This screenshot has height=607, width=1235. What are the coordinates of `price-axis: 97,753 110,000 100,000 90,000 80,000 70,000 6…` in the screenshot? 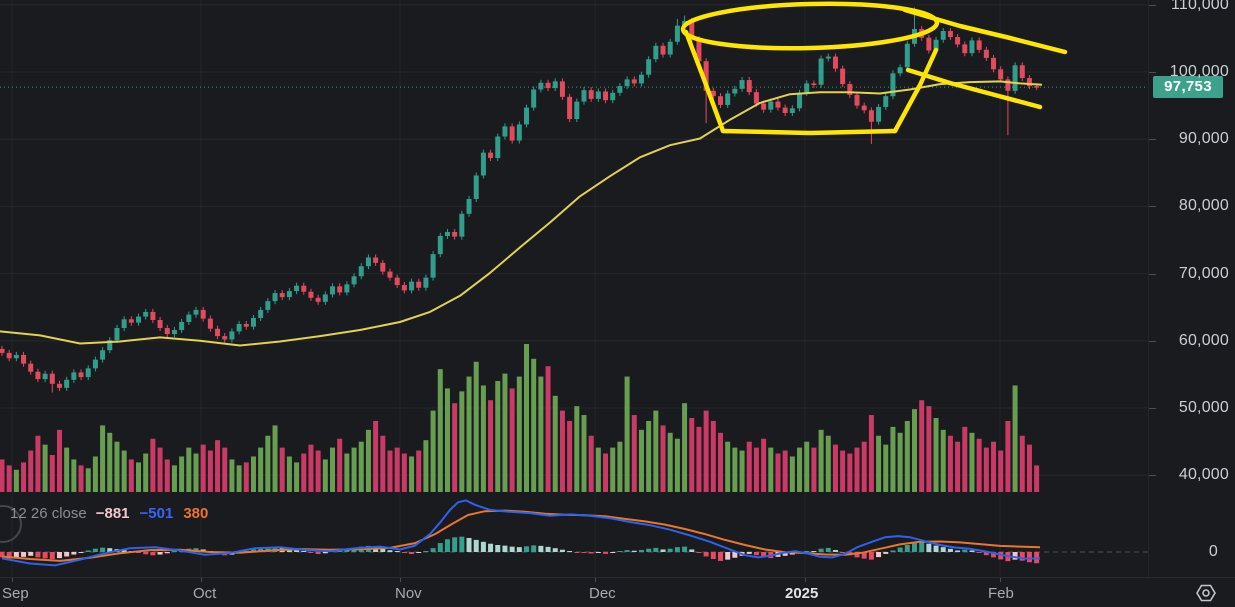 It's located at (1191, 288).